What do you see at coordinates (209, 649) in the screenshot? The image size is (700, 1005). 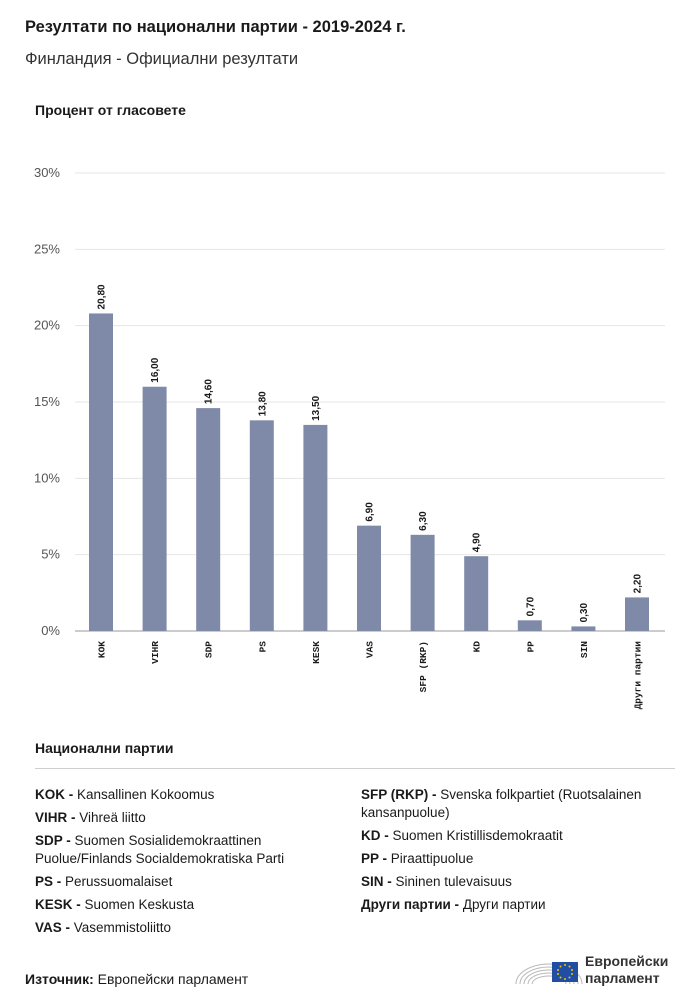 I see `x-tick-label: SDP` at bounding box center [209, 649].